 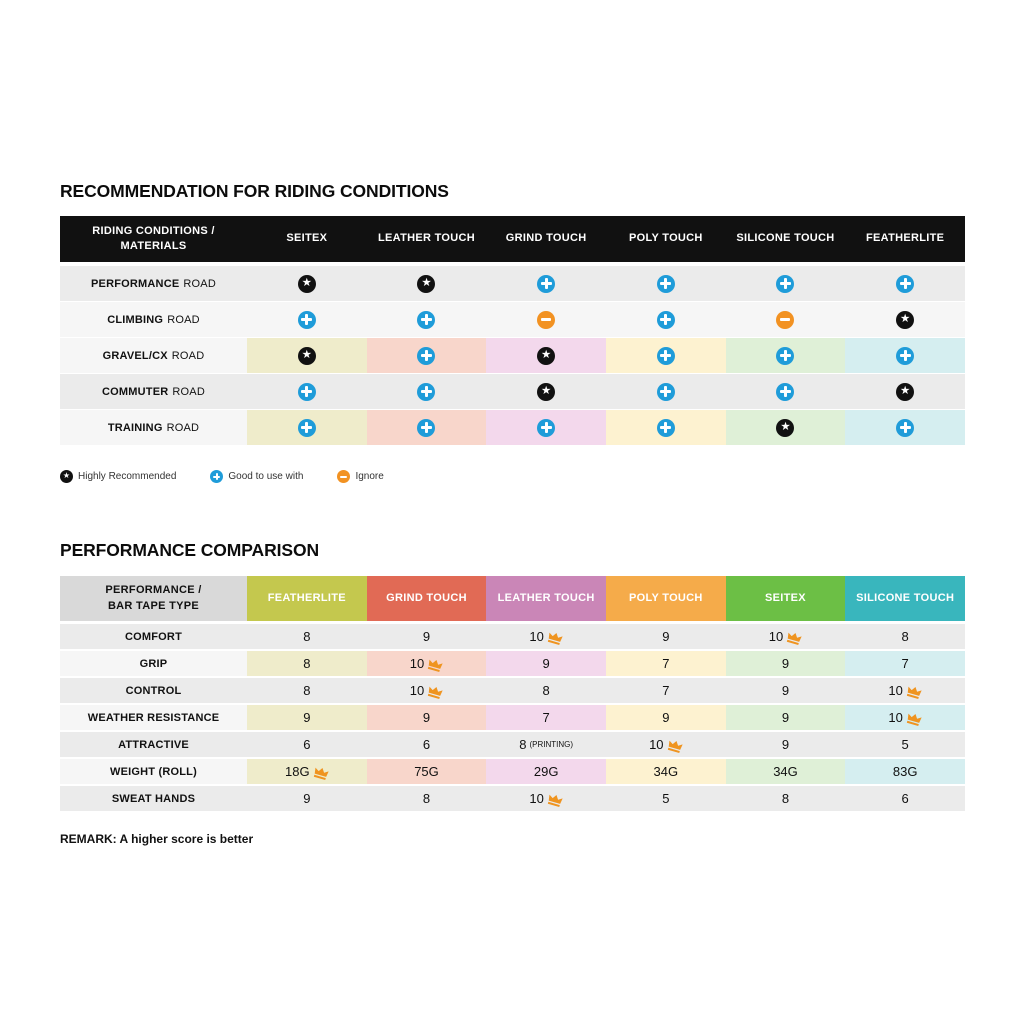 What do you see at coordinates (153, 428) in the screenshot?
I see `riding-row-label-training: TRAINING ROAD` at bounding box center [153, 428].